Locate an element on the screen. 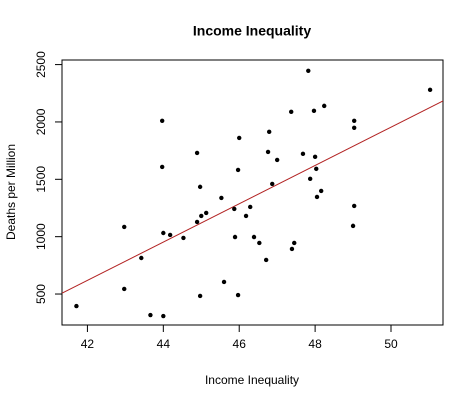 This screenshot has width=475, height=403. x-tick-label: 44 is located at coordinates (164, 344).